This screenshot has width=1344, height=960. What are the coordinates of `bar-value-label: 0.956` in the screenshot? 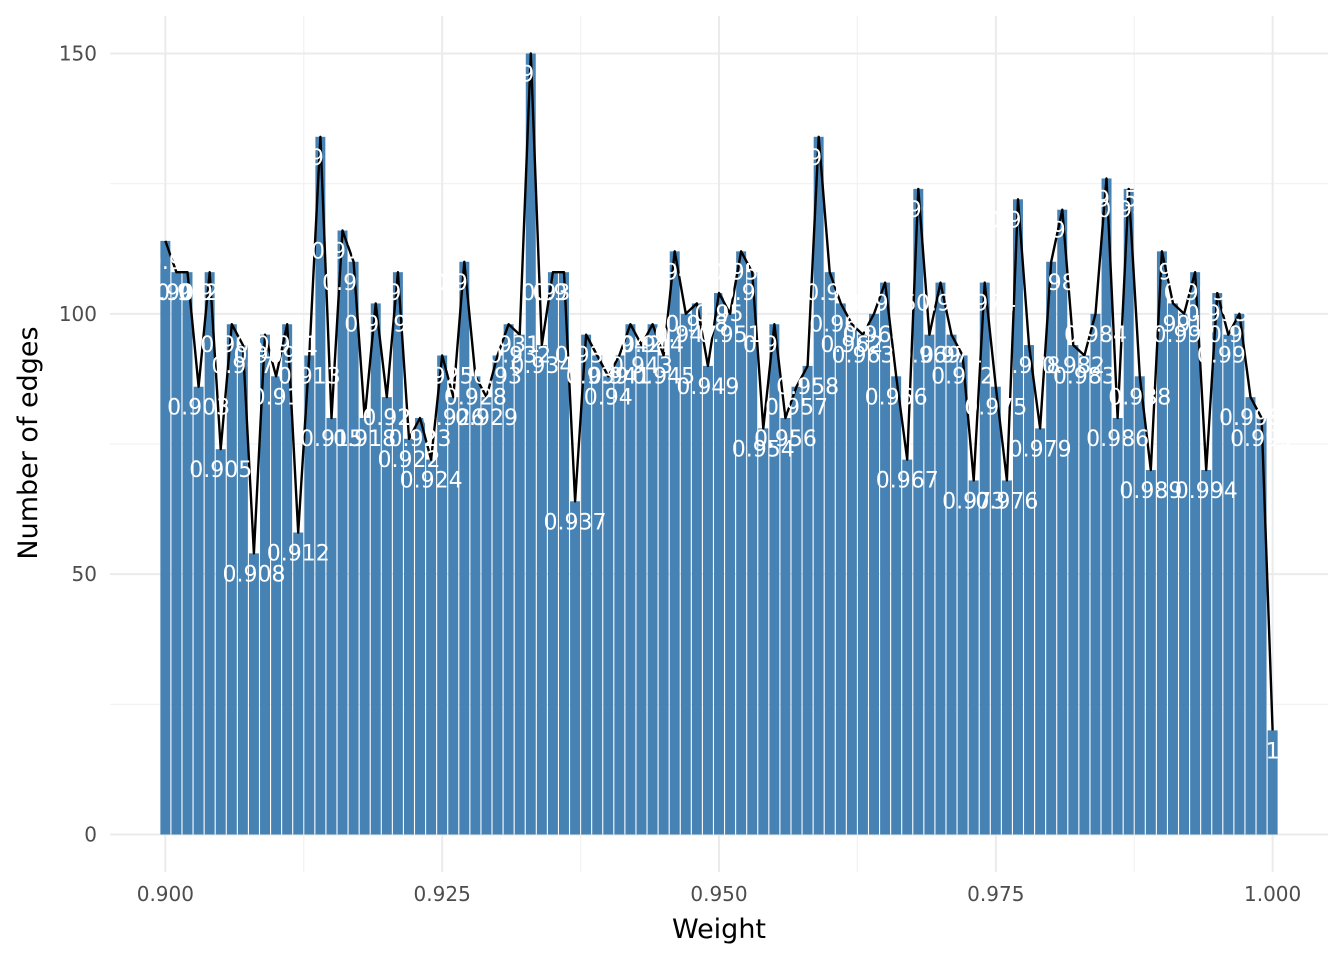 It's located at (785, 439).